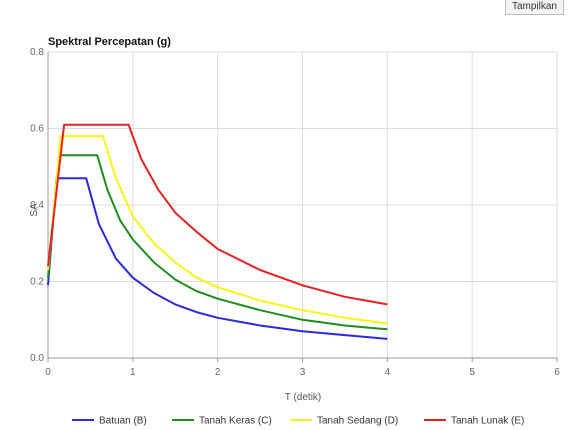 The image size is (568, 430). Describe the element at coordinates (109, 42) in the screenshot. I see `chart-title: Spektral Percepatan (g)` at that location.